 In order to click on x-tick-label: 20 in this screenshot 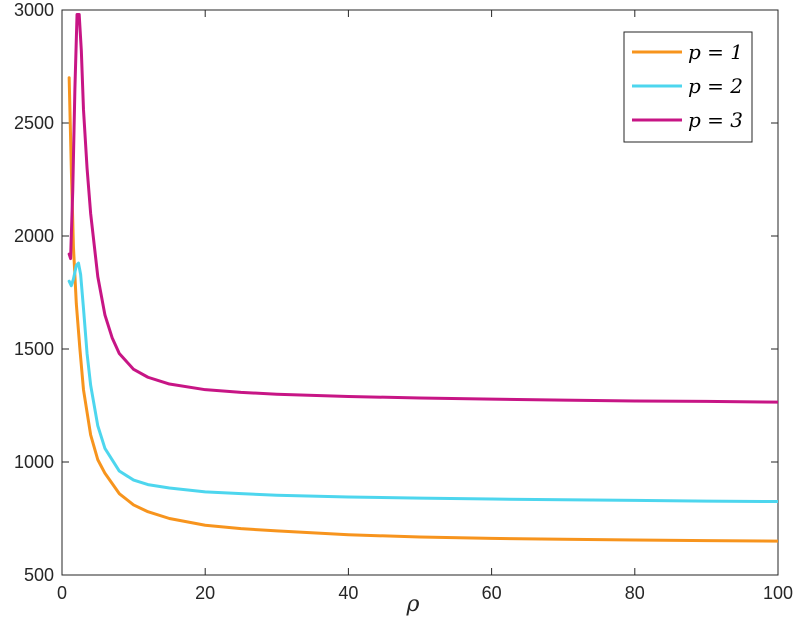, I will do `click(205, 593)`.